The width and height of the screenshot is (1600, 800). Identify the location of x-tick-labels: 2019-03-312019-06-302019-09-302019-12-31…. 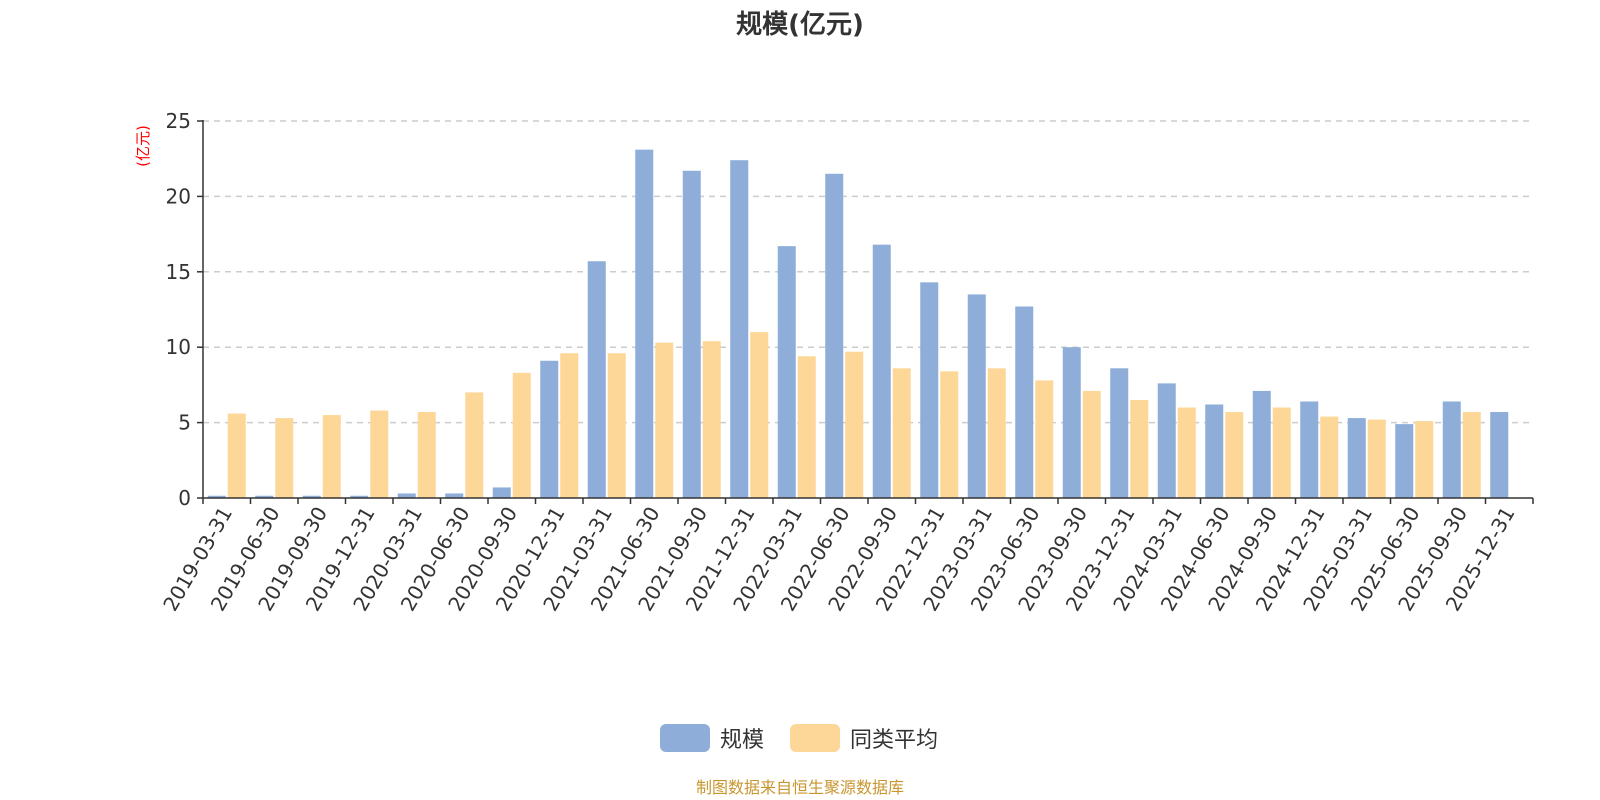
(838, 559).